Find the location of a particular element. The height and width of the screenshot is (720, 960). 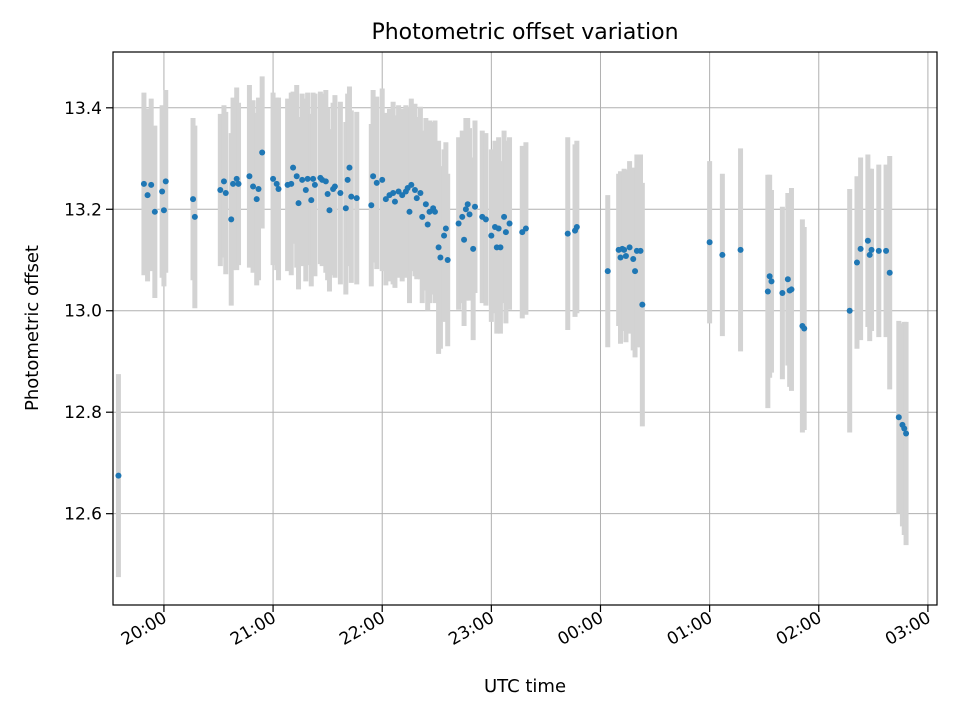

chart-title: Photometric offset variation is located at coordinates (524, 32).